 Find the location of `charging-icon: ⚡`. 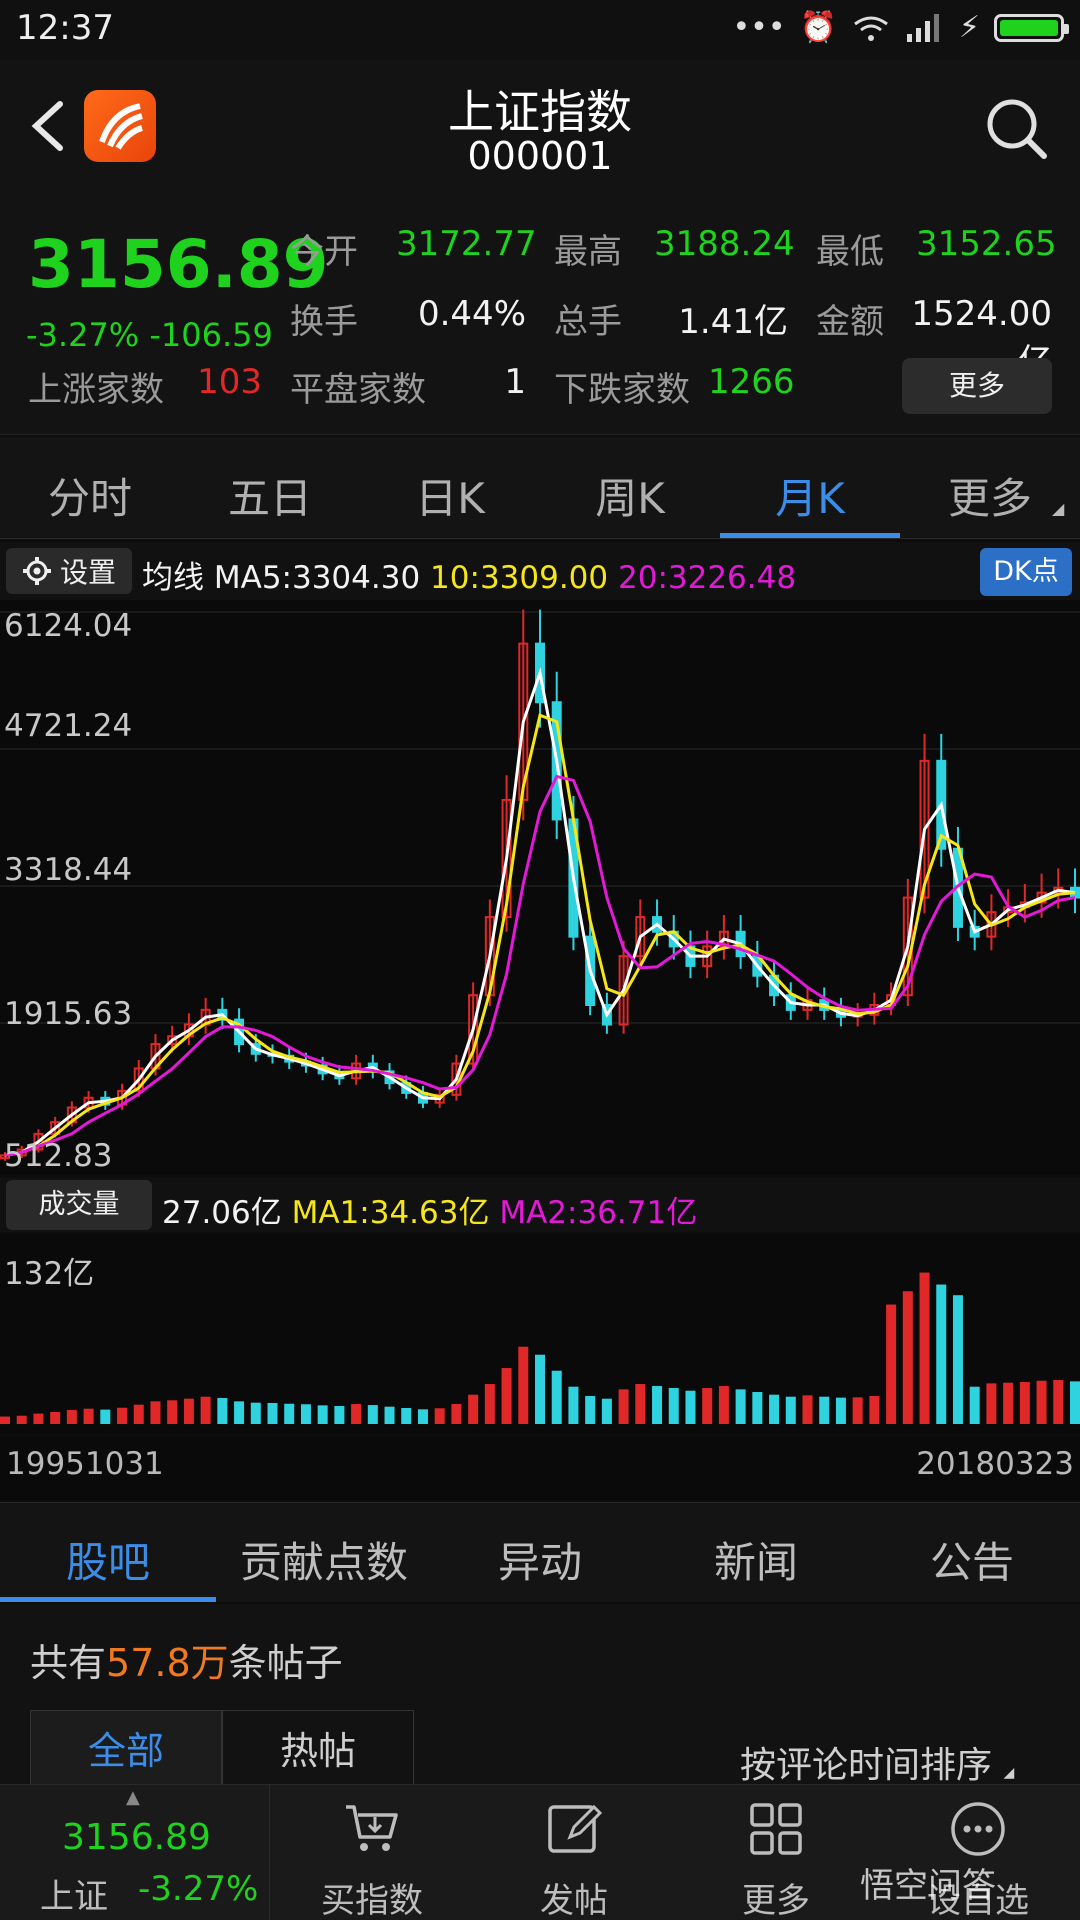

charging-icon: ⚡ is located at coordinates (969, 27).